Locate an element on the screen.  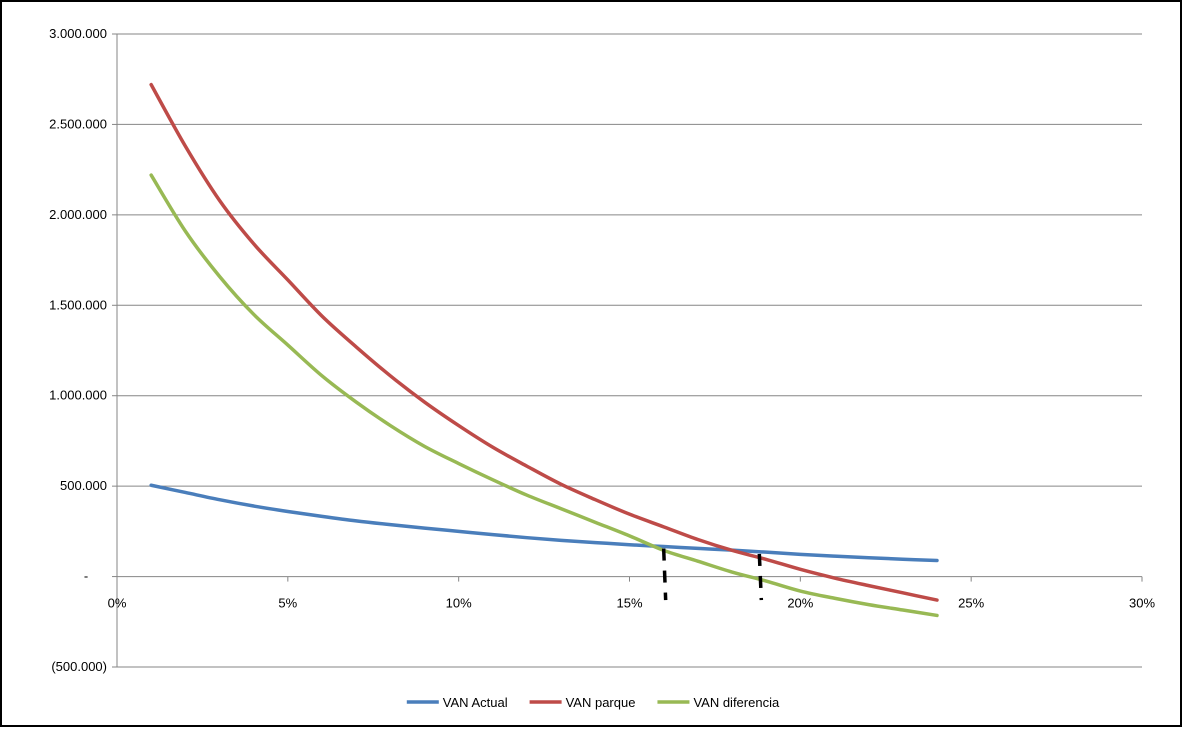
legend-label-van-diferencia: VAN diferencia is located at coordinates (736, 702).